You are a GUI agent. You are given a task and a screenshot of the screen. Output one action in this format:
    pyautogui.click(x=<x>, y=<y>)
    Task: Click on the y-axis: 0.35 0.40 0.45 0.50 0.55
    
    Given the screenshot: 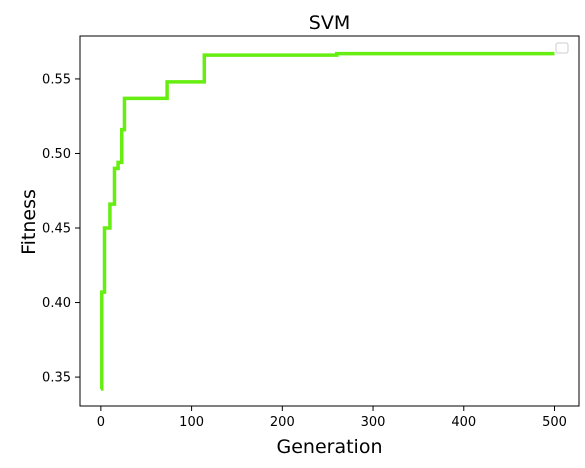 What is the action you would take?
    pyautogui.click(x=61, y=229)
    